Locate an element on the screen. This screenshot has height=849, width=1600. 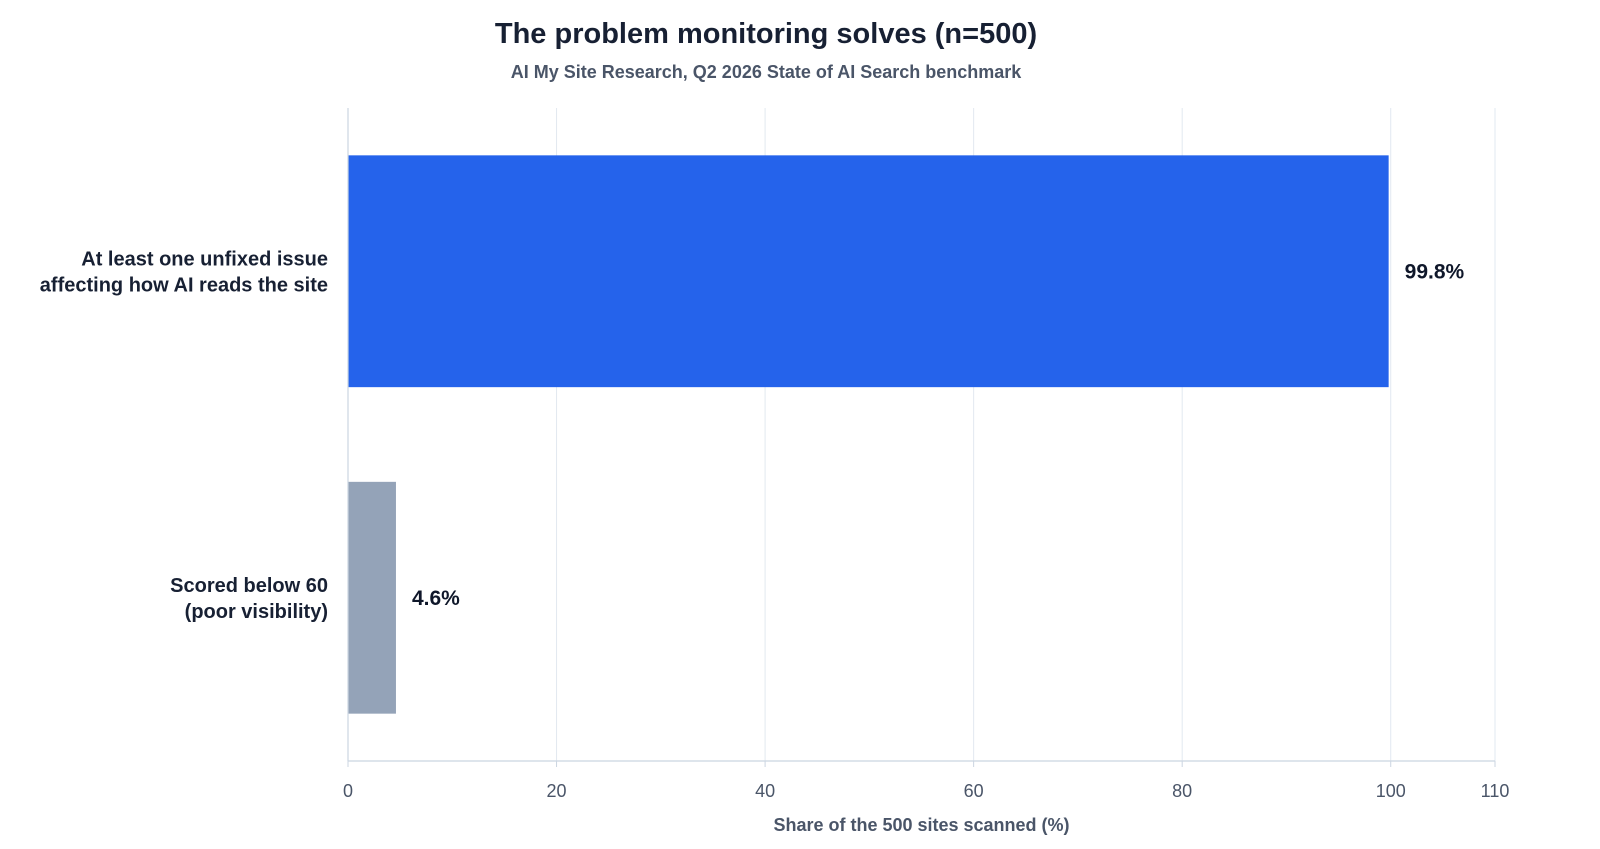
x-tick-label: 60 is located at coordinates (974, 791).